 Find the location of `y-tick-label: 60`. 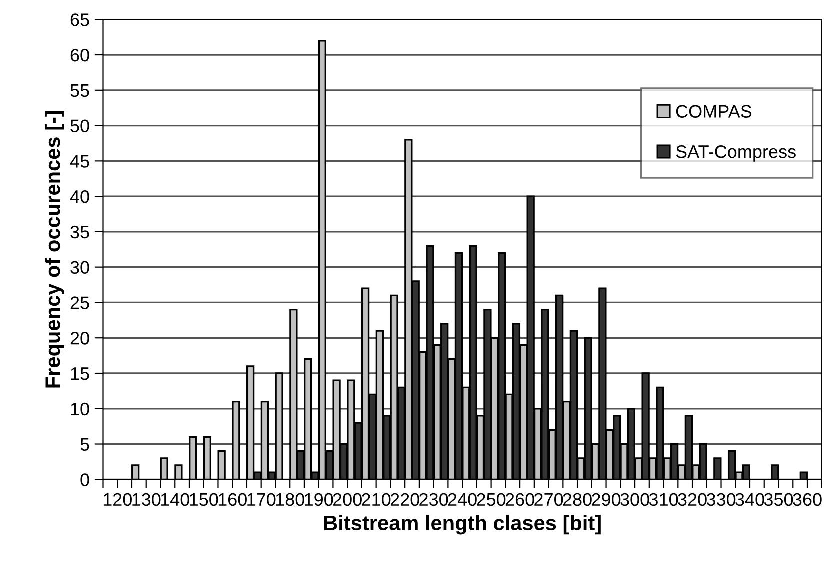

y-tick-label: 60 is located at coordinates (80, 55).